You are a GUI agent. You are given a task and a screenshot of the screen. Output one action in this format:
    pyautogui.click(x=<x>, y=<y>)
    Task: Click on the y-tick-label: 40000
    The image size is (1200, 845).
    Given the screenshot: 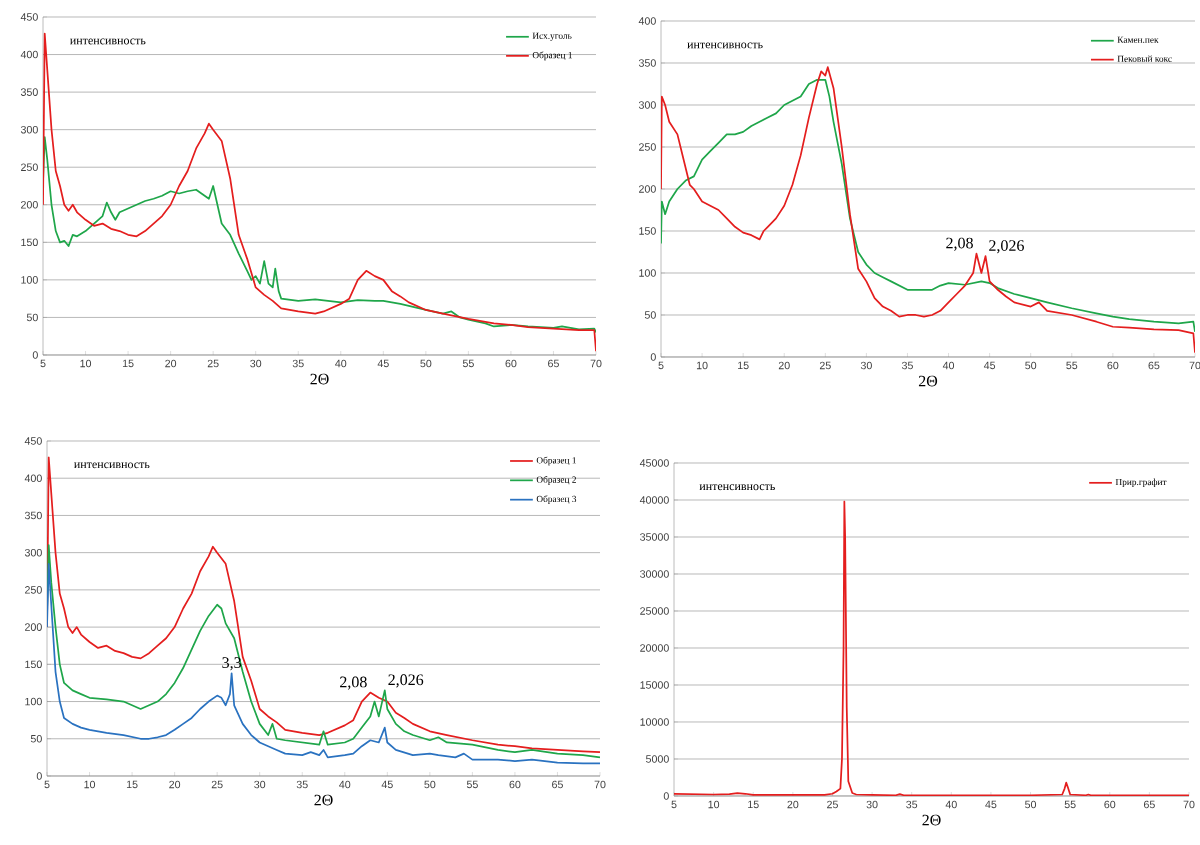 What is the action you would take?
    pyautogui.click(x=654, y=500)
    